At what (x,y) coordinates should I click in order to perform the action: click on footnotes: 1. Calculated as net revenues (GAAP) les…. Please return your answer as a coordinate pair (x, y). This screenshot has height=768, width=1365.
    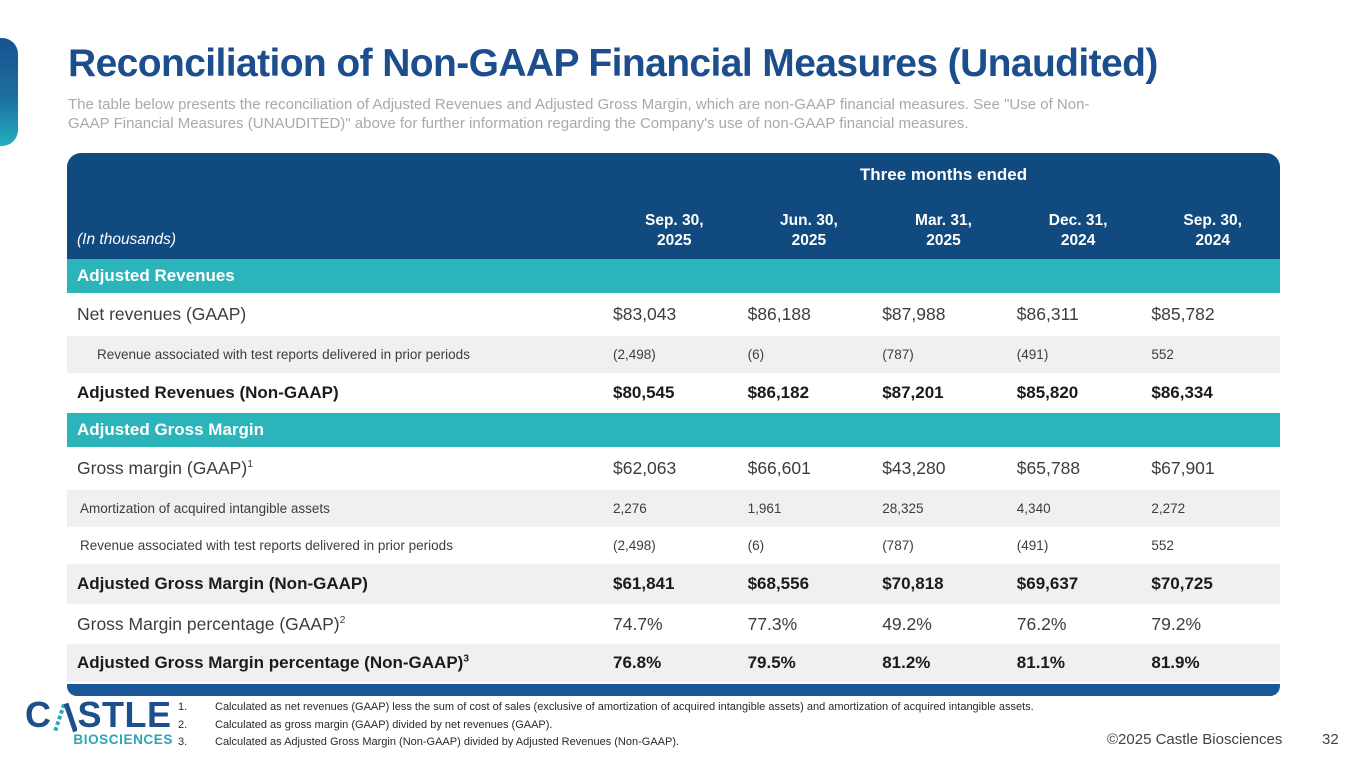
    Looking at the image, I should click on (638, 726).